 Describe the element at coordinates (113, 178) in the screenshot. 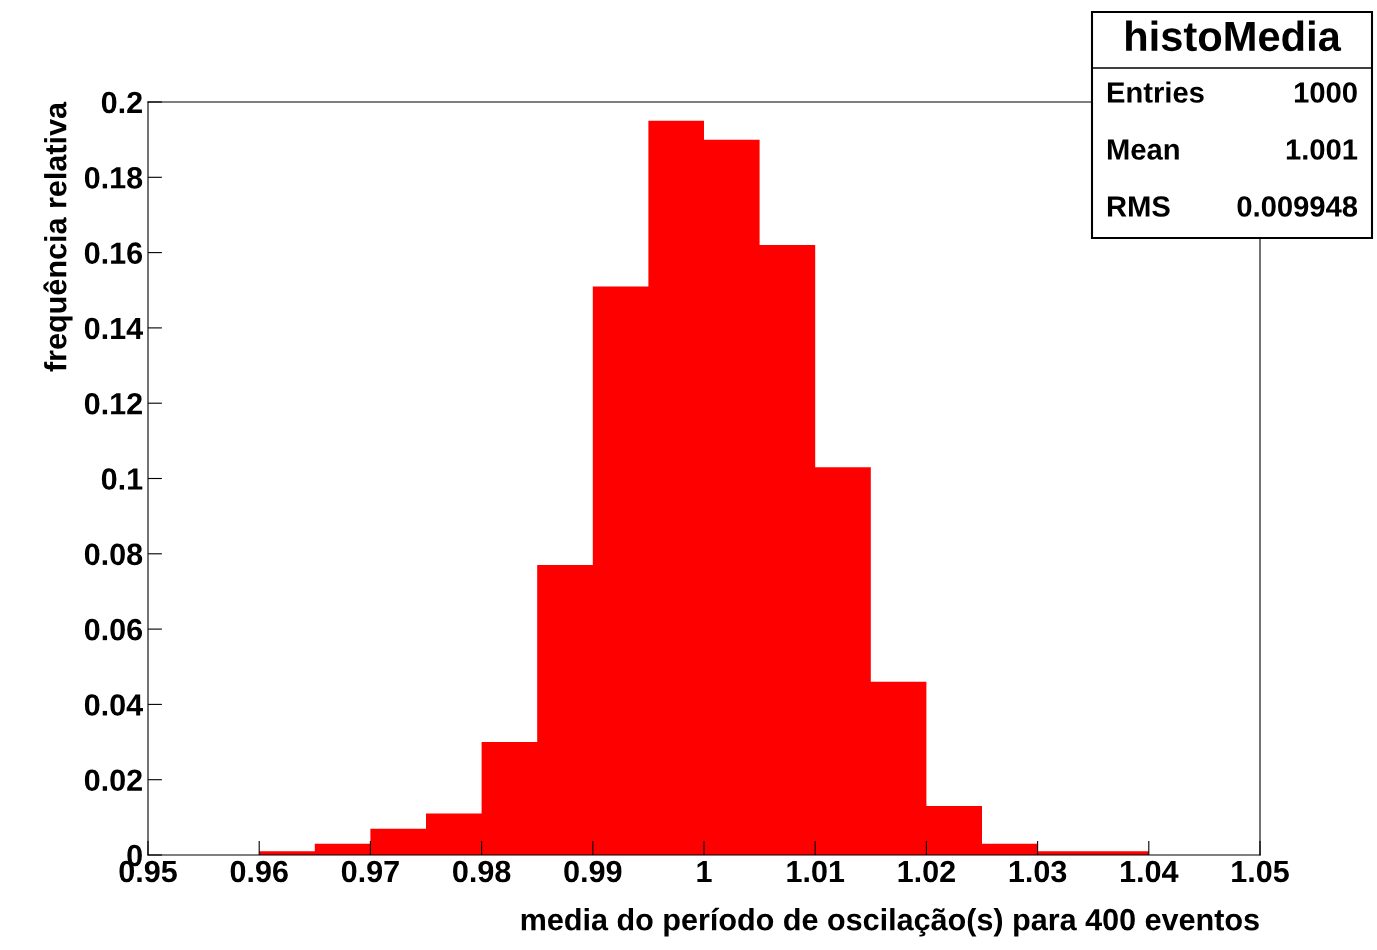

I see `y-tick-label: 0.18` at that location.